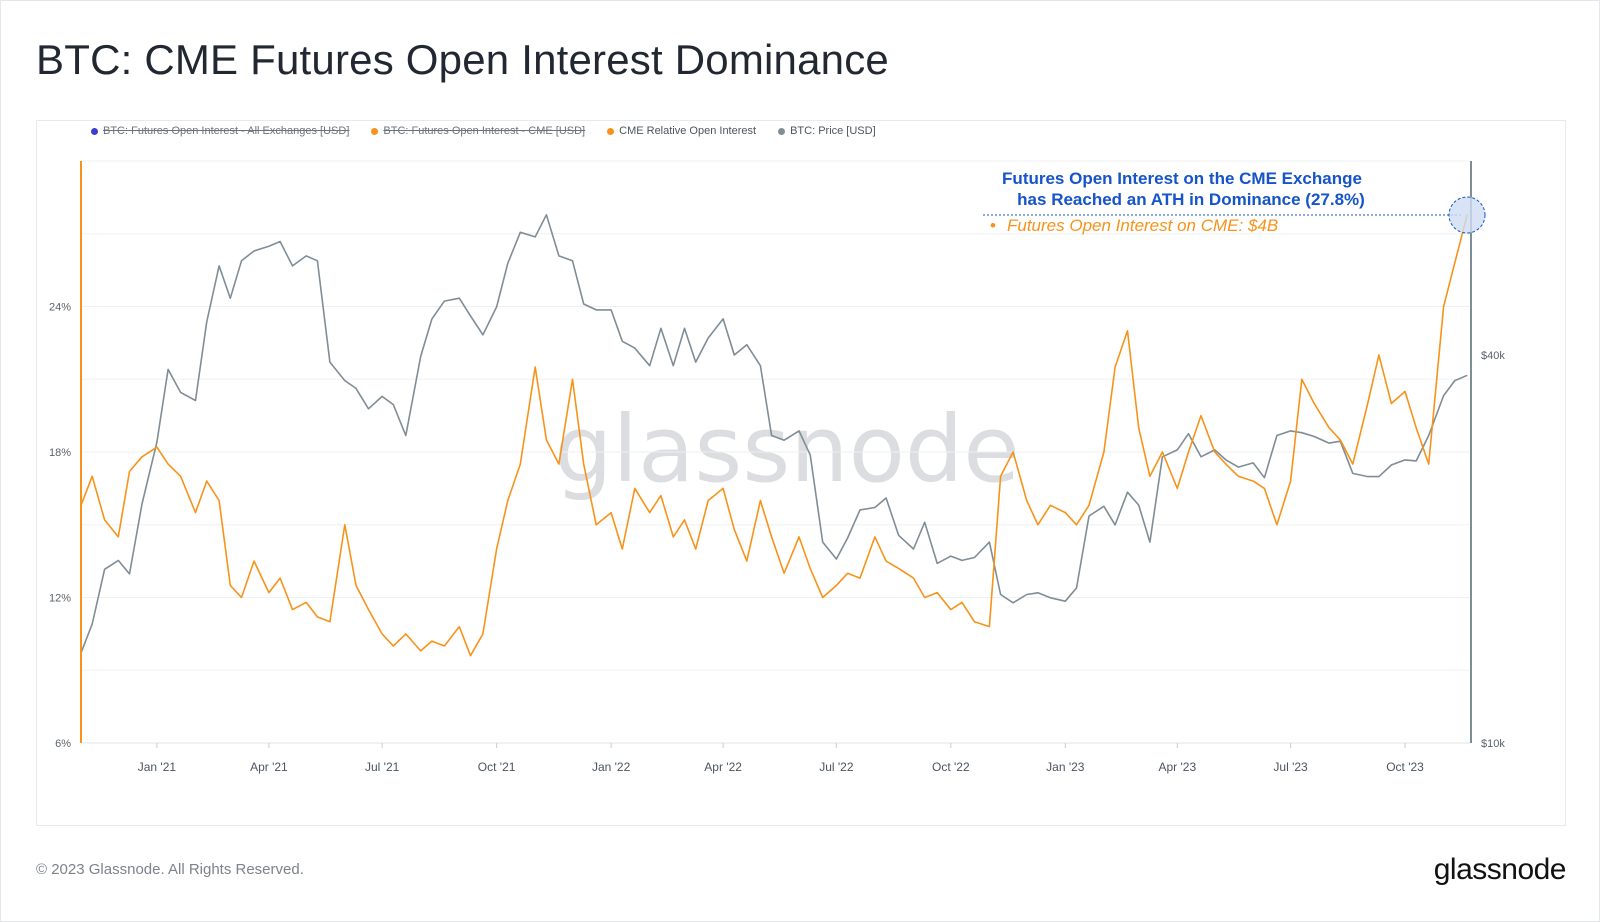 This screenshot has width=1600, height=922. What do you see at coordinates (1405, 767) in the screenshot?
I see `x-tick-label: Oct '23` at bounding box center [1405, 767].